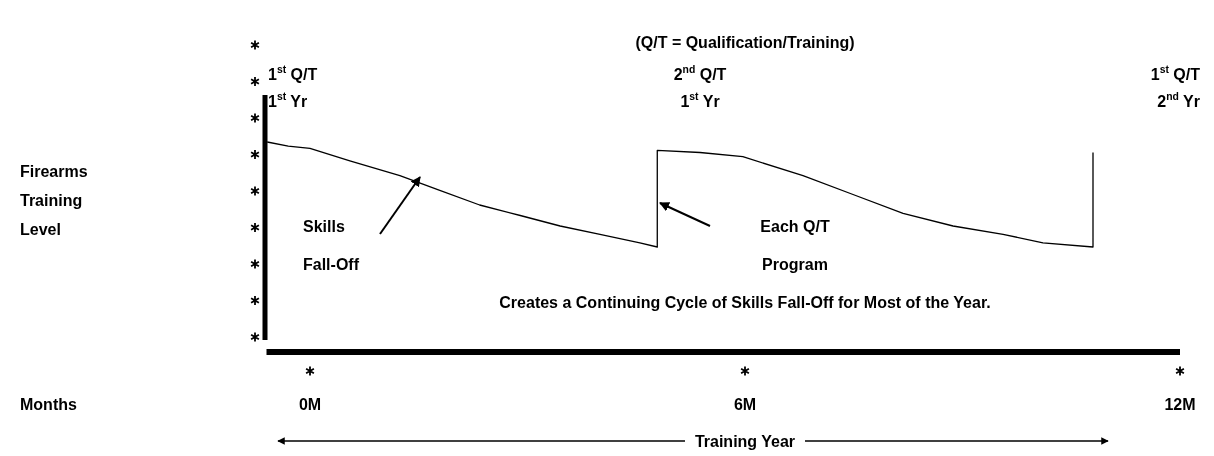 The image size is (1214, 456). I want to click on annotation: Each Q/T, so click(795, 226).